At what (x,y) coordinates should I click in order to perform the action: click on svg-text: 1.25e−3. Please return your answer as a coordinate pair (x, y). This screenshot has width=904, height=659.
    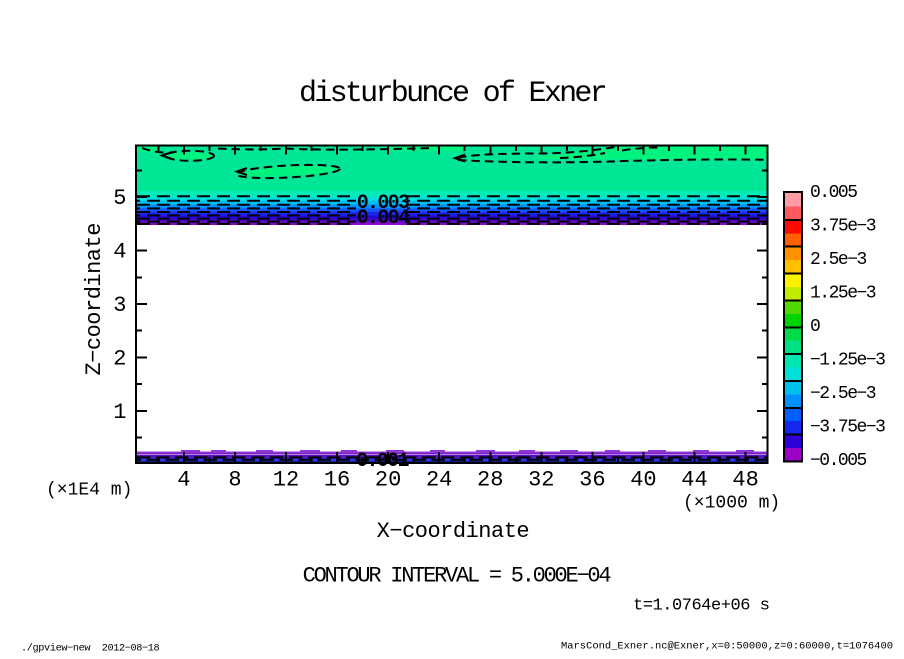
    Looking at the image, I should click on (843, 294).